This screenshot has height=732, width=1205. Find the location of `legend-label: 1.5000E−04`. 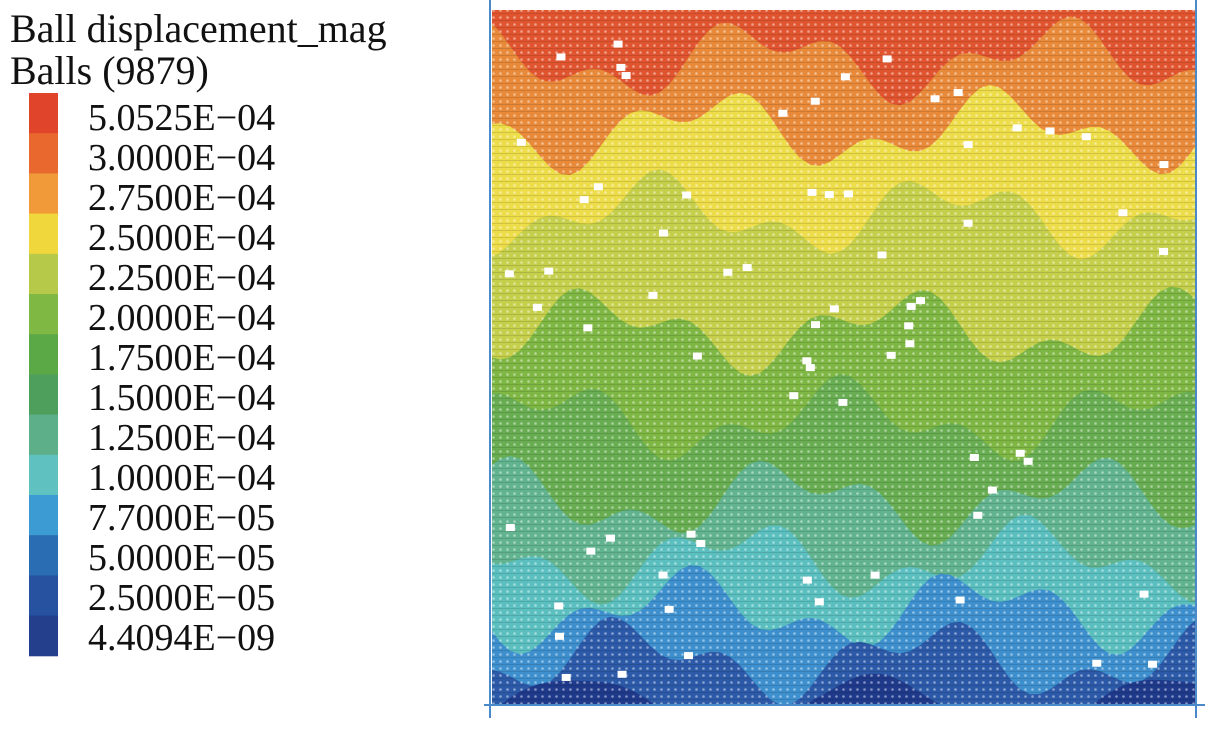

legend-label: 1.5000E−04 is located at coordinates (181, 398).